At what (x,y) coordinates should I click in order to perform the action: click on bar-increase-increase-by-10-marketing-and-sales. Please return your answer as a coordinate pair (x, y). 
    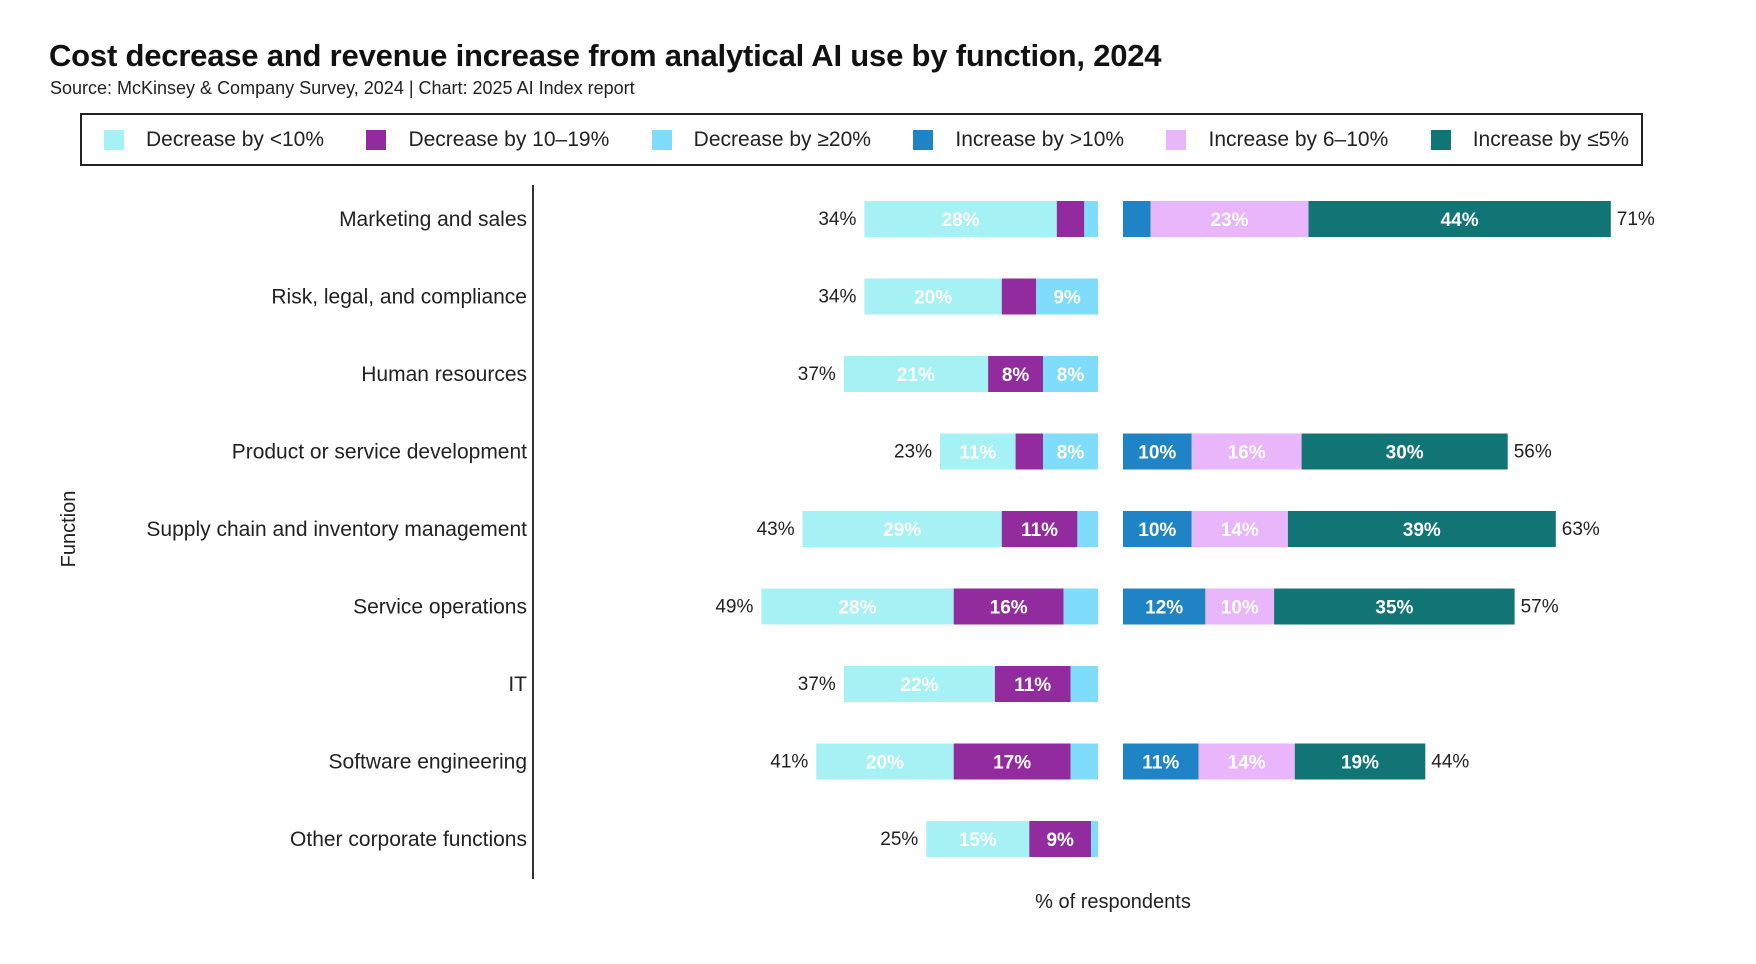
    Looking at the image, I should click on (1137, 219).